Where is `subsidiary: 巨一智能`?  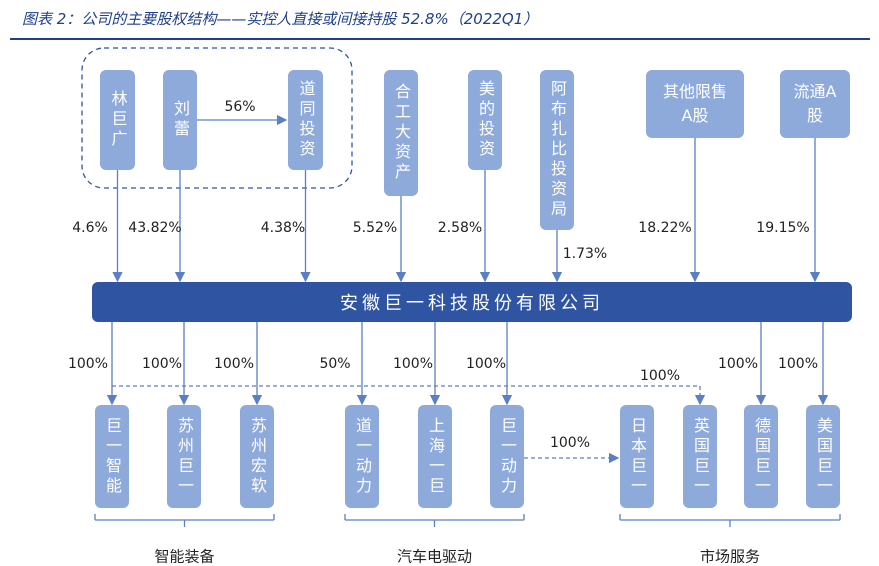
subsidiary: 巨一智能 is located at coordinates (112, 456).